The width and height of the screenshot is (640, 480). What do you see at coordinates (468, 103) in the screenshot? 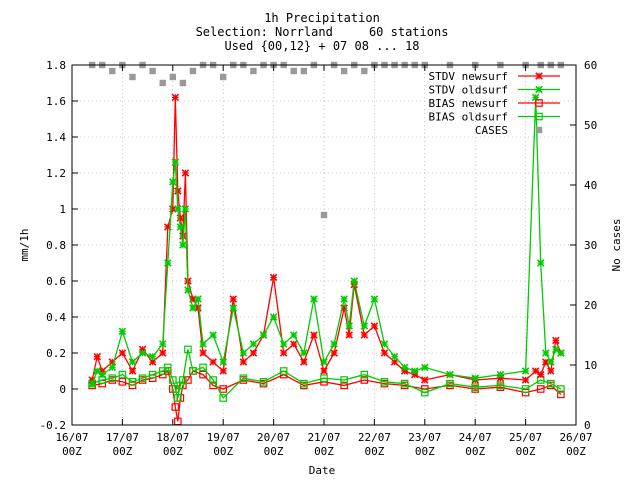
I see `legend-label-2: BIAS newsurf` at bounding box center [468, 103].